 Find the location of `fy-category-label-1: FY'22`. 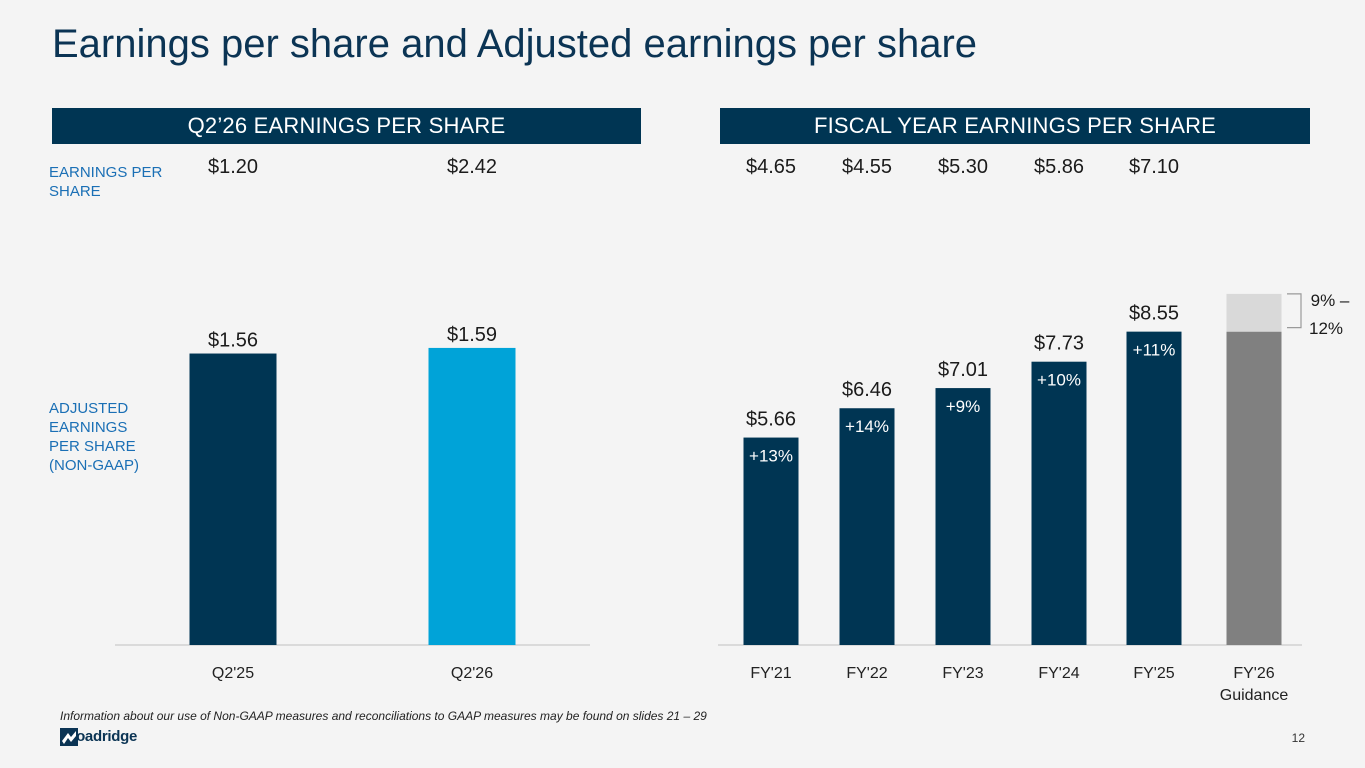

fy-category-label-1: FY'22 is located at coordinates (866, 673).